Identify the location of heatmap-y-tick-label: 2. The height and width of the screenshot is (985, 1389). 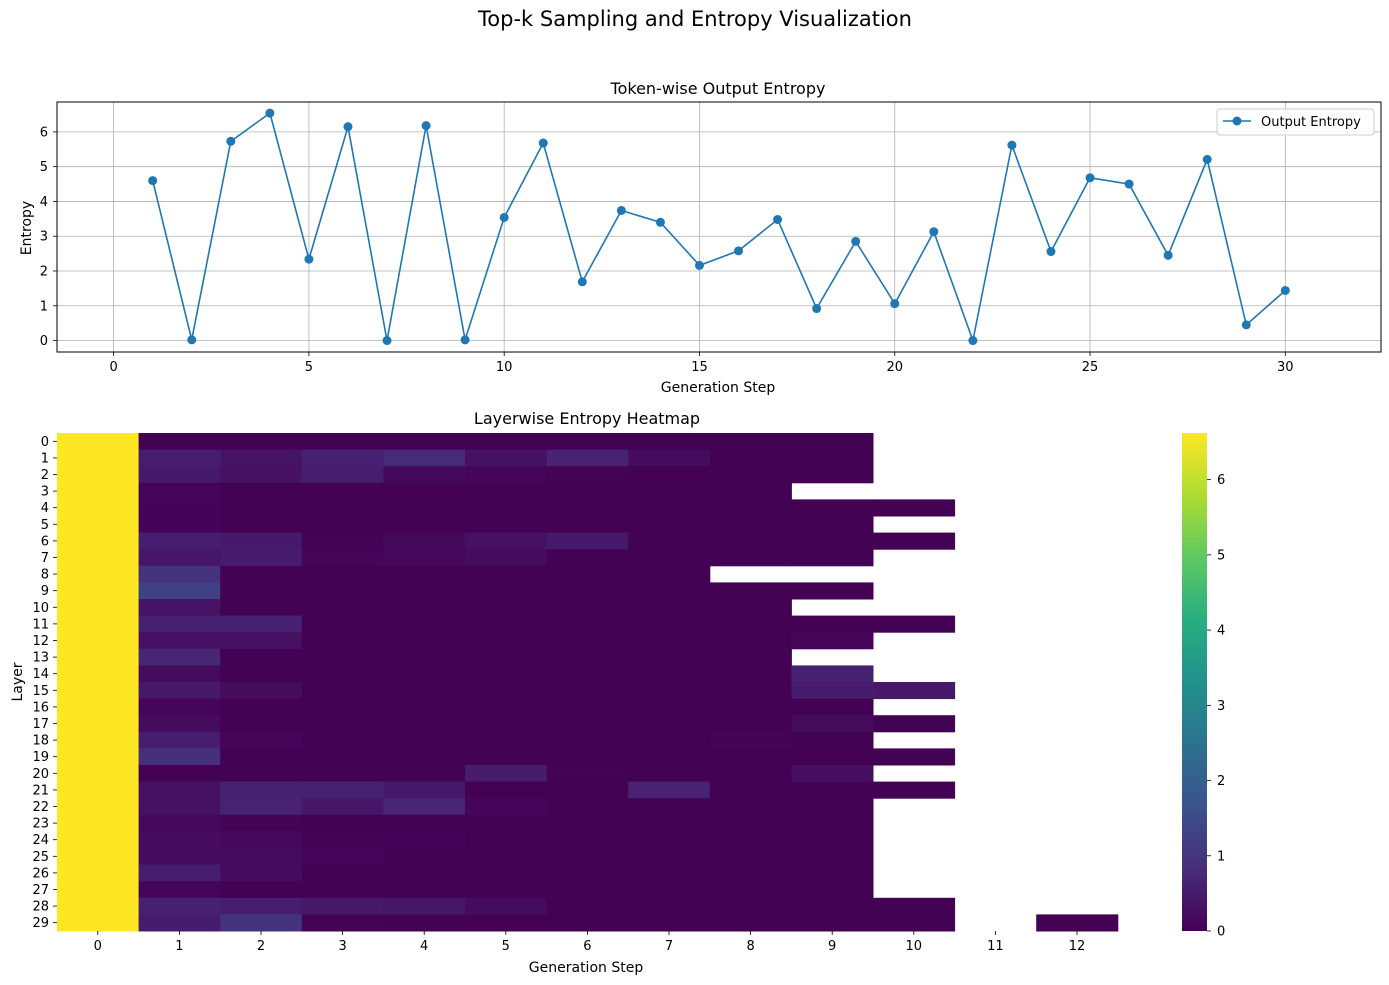
(45, 475).